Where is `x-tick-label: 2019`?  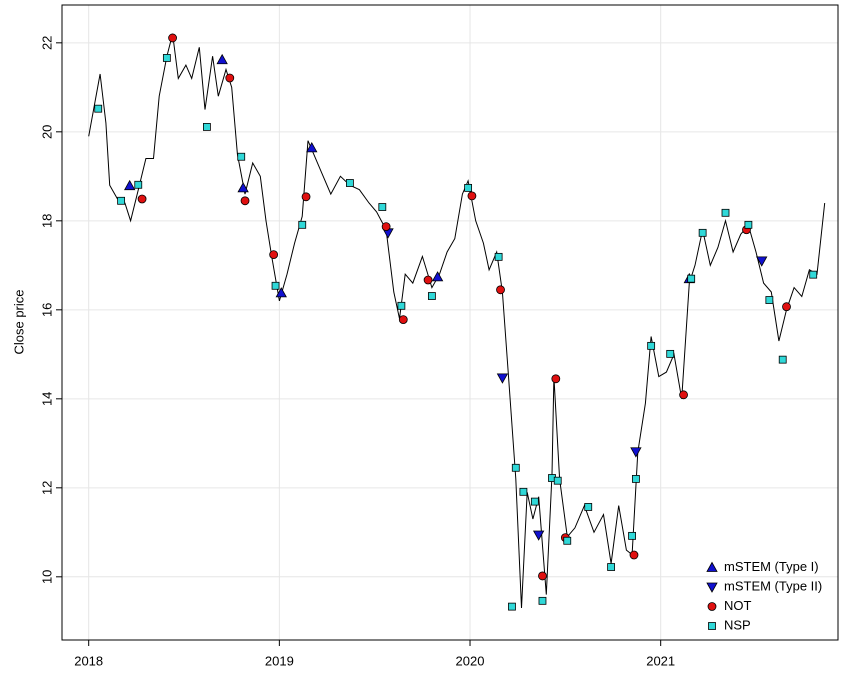
x-tick-label: 2019 is located at coordinates (279, 660).